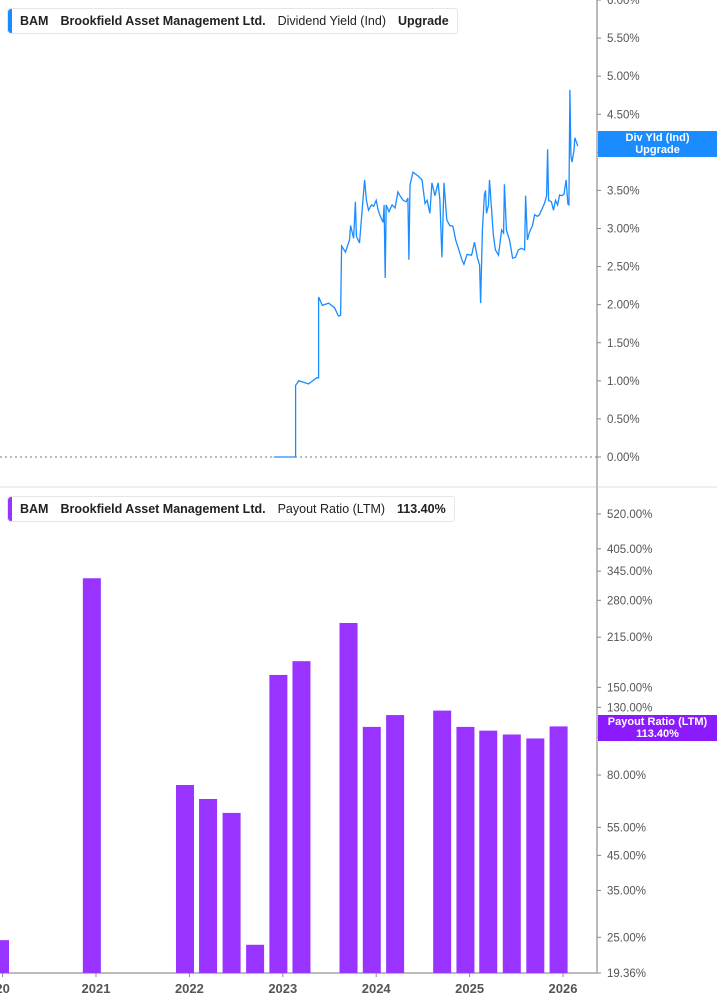  I want to click on yield-current-tag: Div Yld (Ind) Upgrade, so click(657, 144).